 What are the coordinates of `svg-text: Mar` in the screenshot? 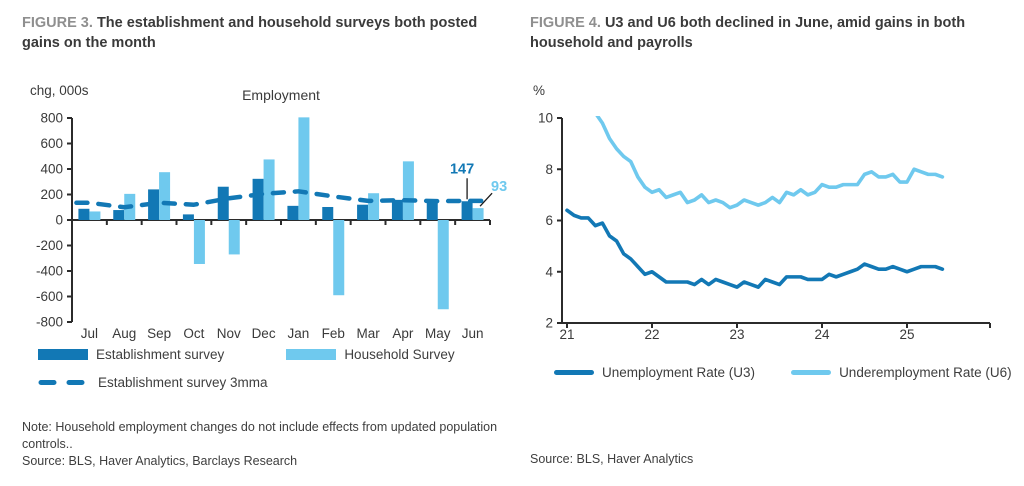 It's located at (368, 333).